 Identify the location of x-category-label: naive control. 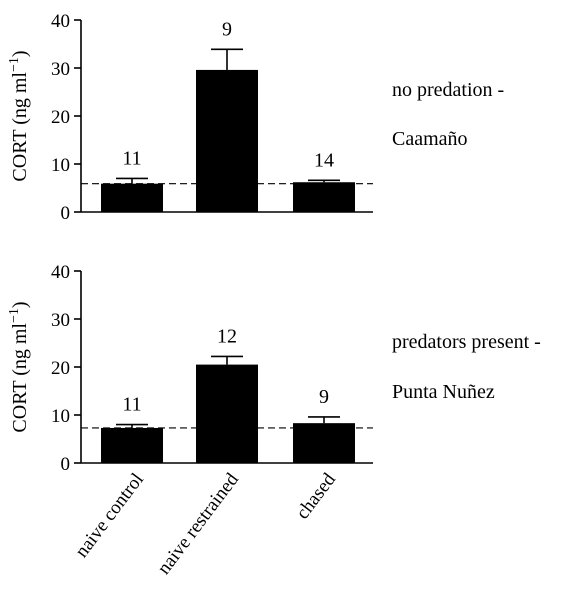
(109, 515).